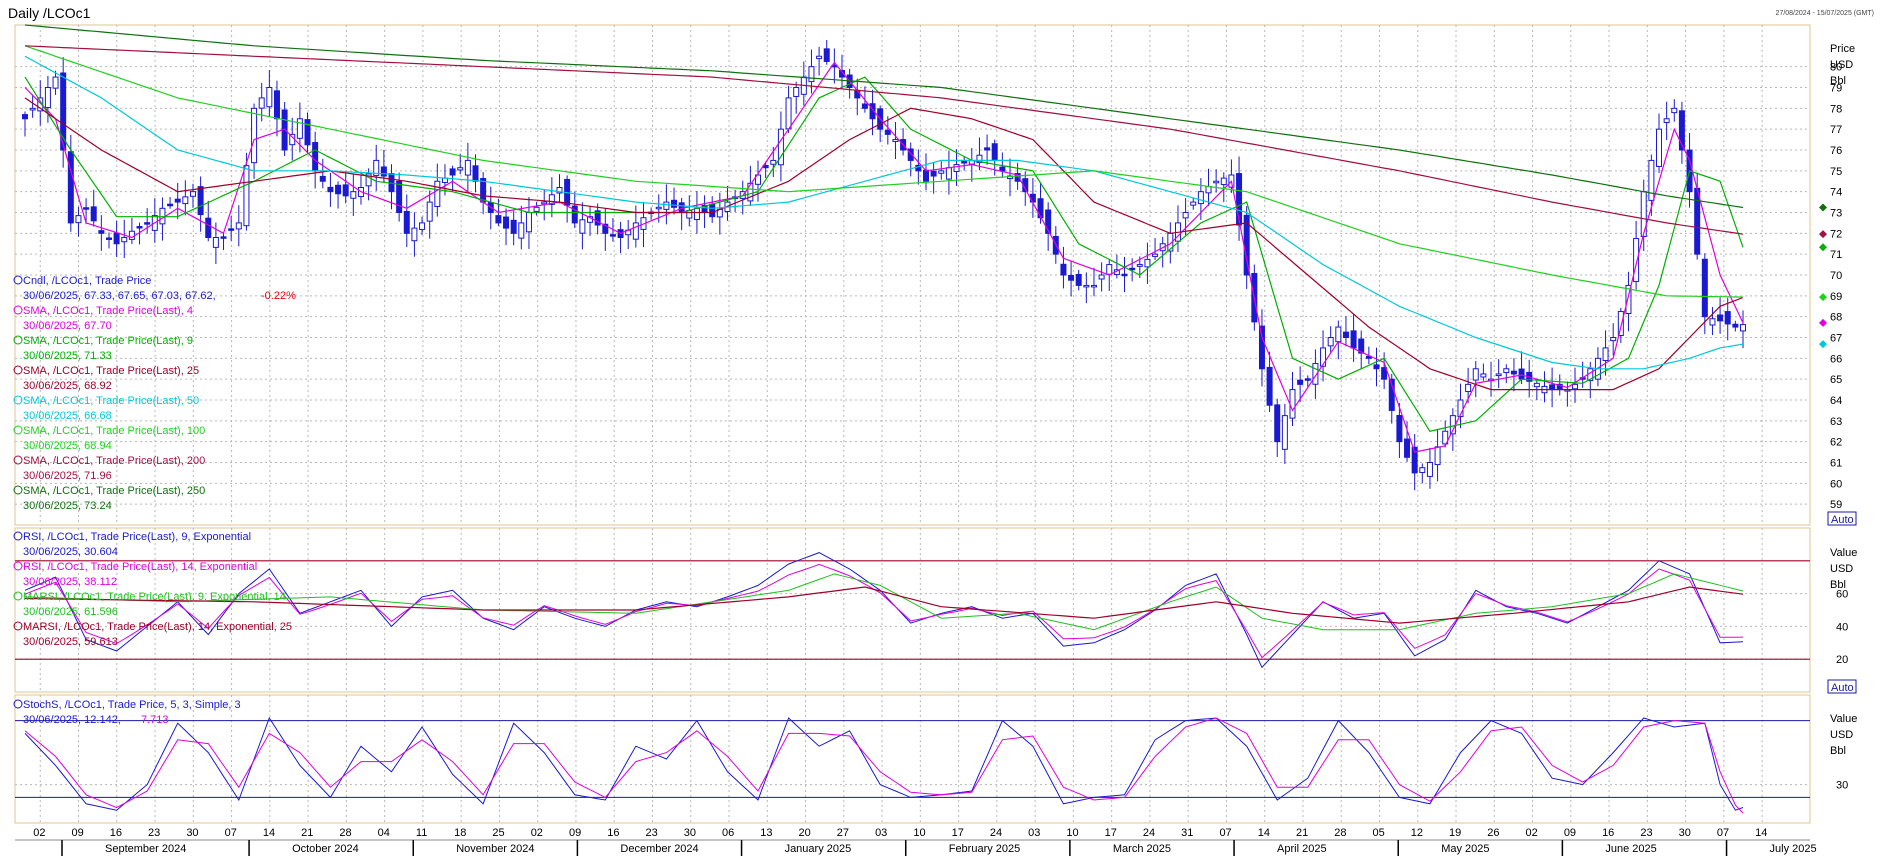 Image resolution: width=1882 pixels, height=858 pixels. What do you see at coordinates (1836, 339) in the screenshot?
I see `price-tick-label: 67` at bounding box center [1836, 339].